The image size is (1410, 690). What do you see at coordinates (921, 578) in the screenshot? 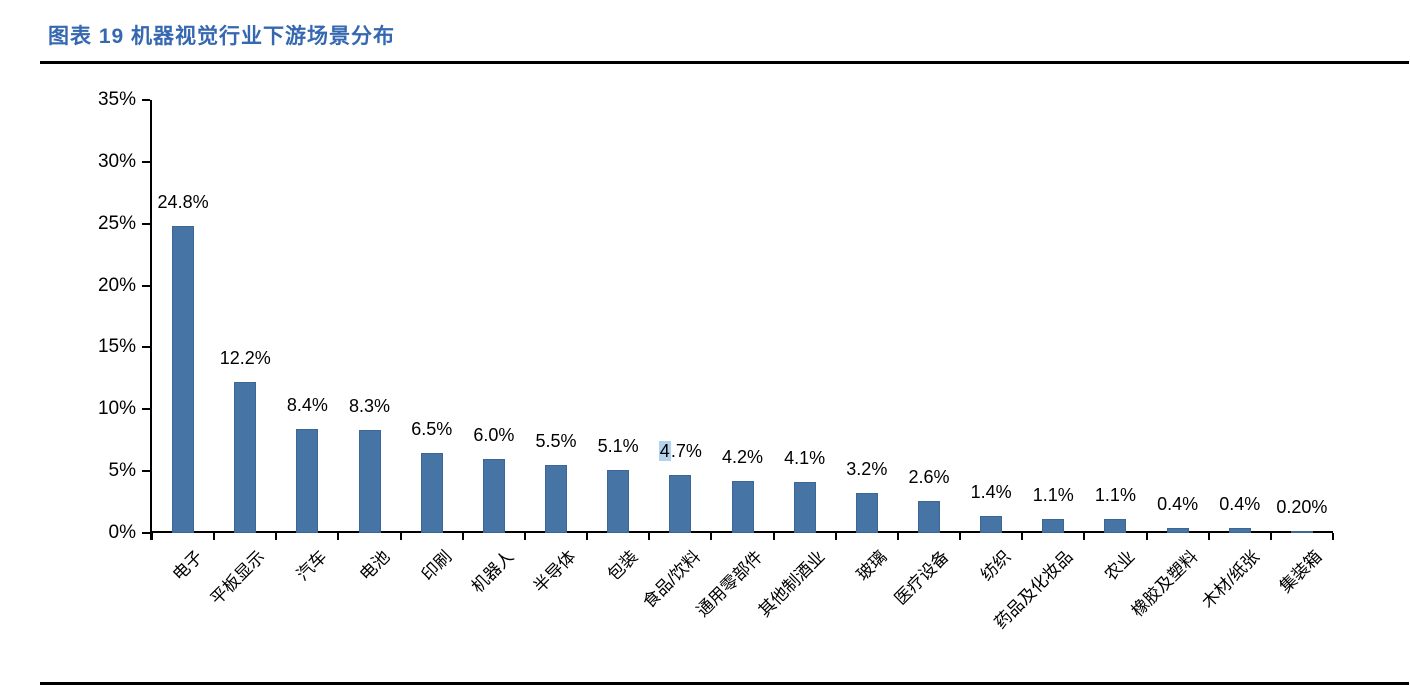
I see `x-axis-category-label: 医疗设备` at bounding box center [921, 578].